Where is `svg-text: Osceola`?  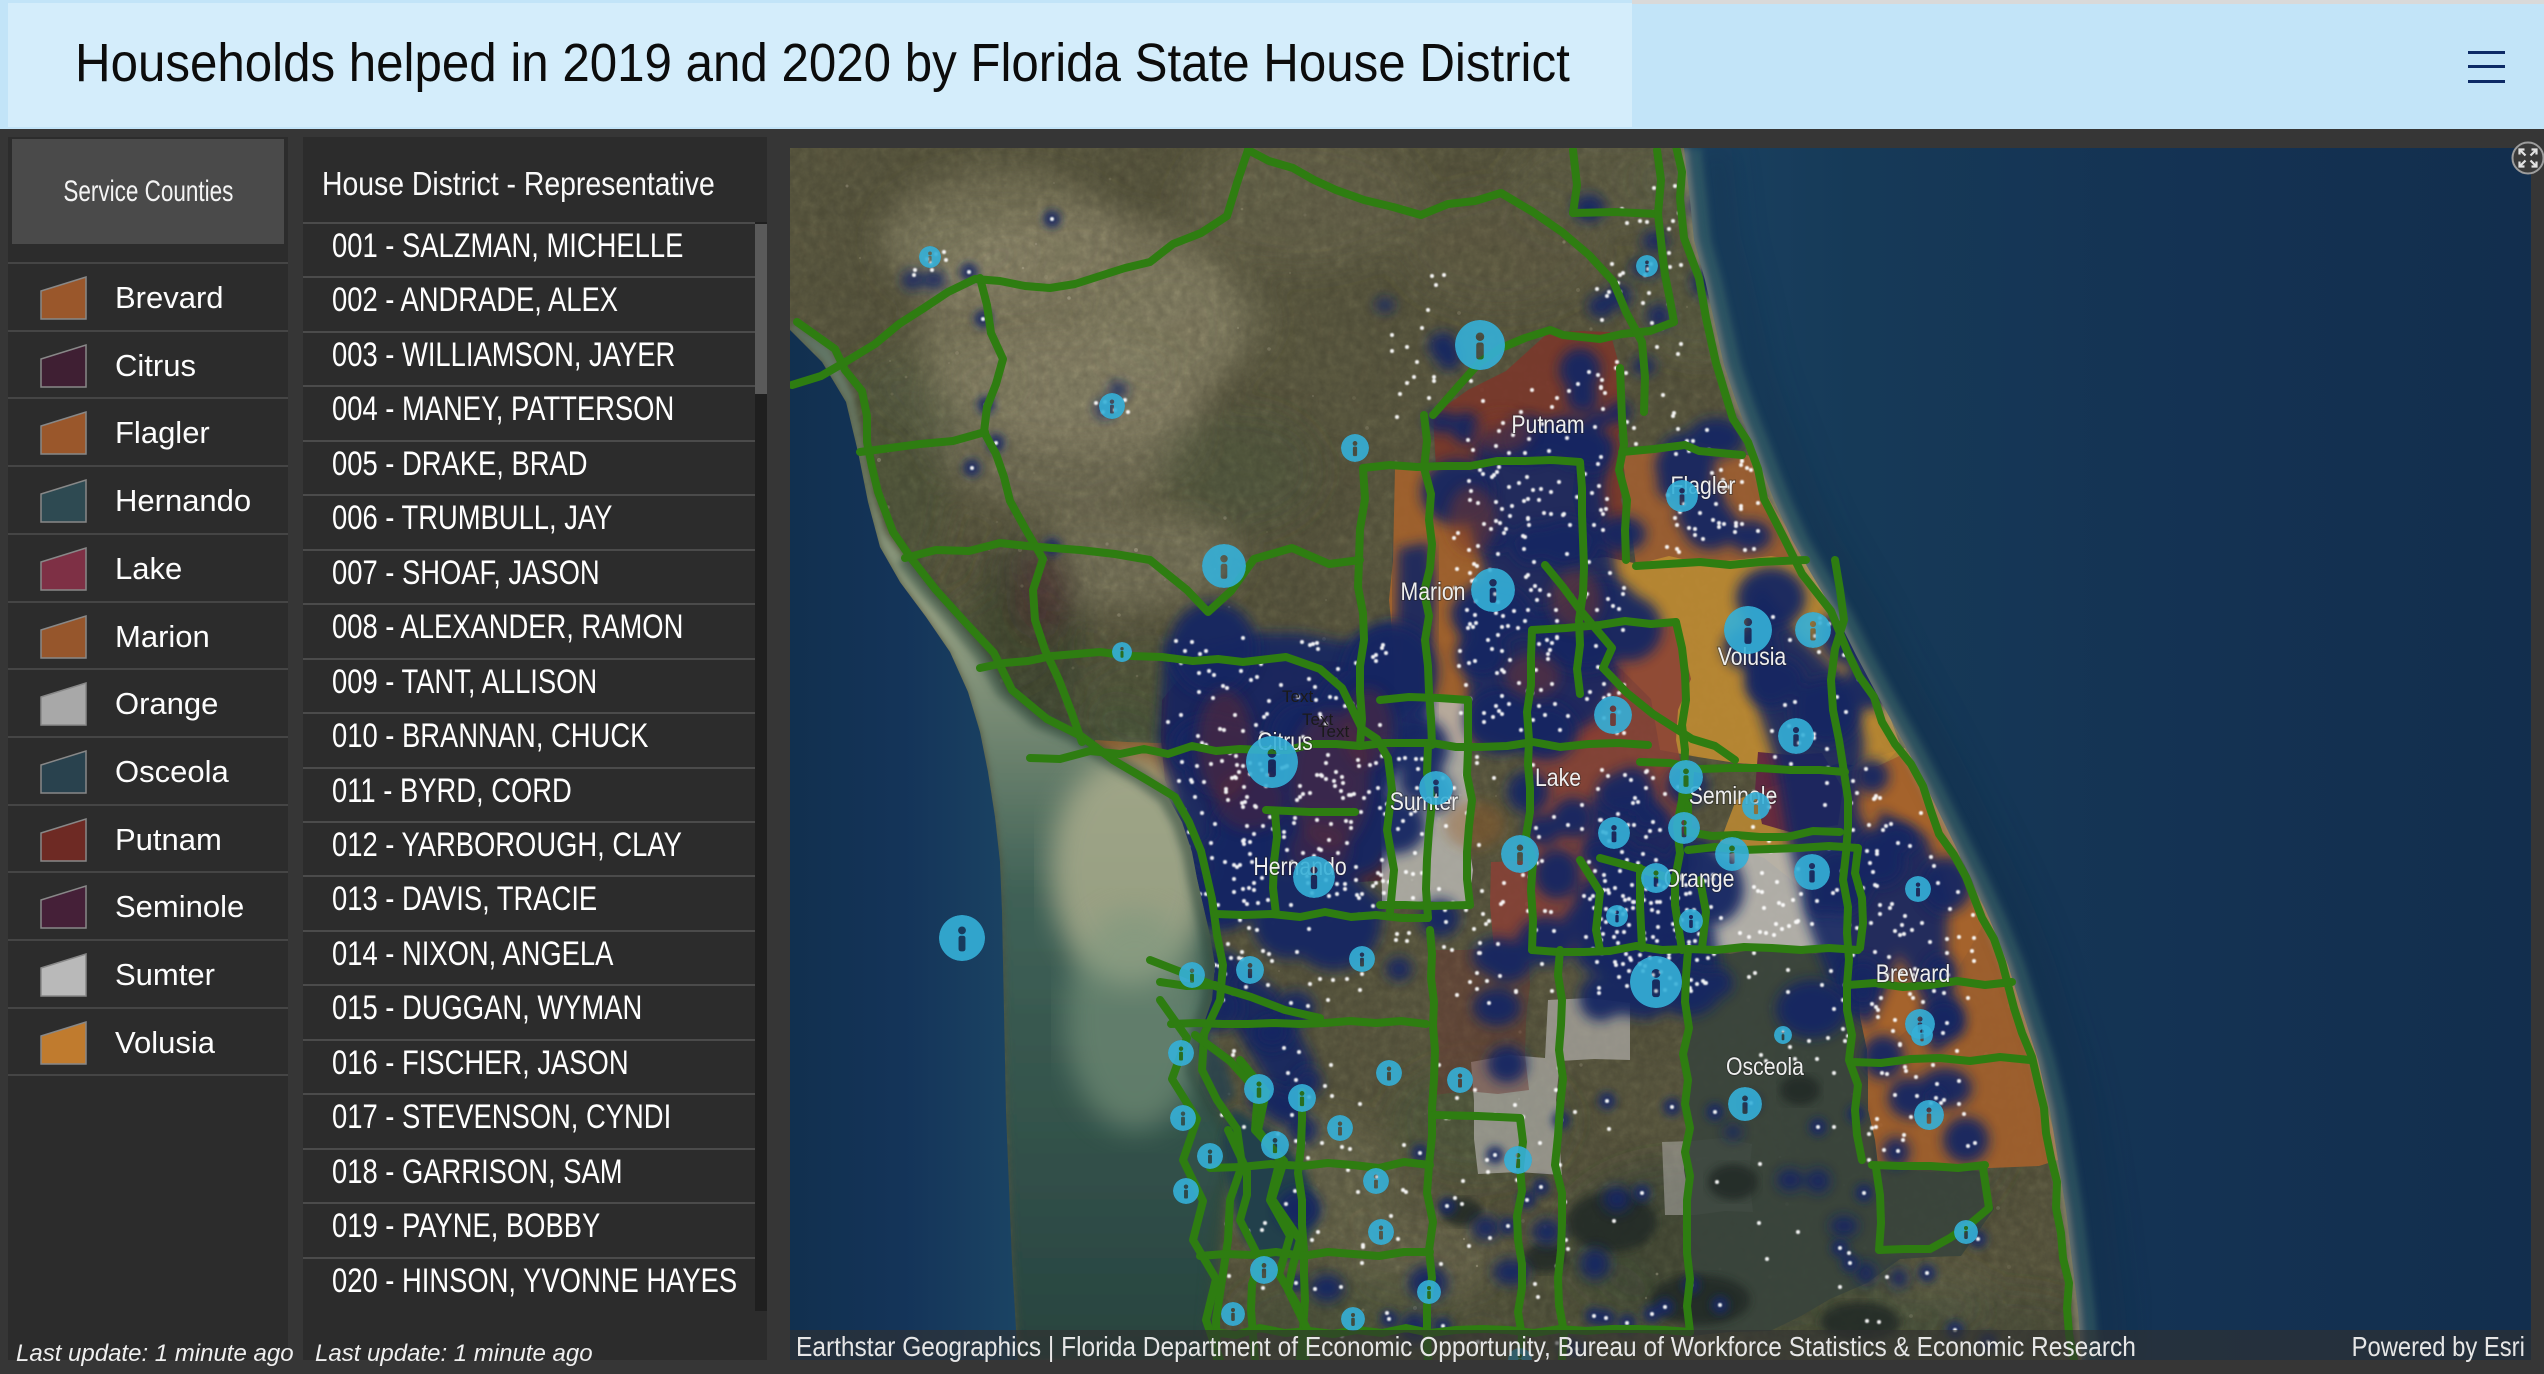
svg-text: Osceola is located at coordinates (1765, 1066).